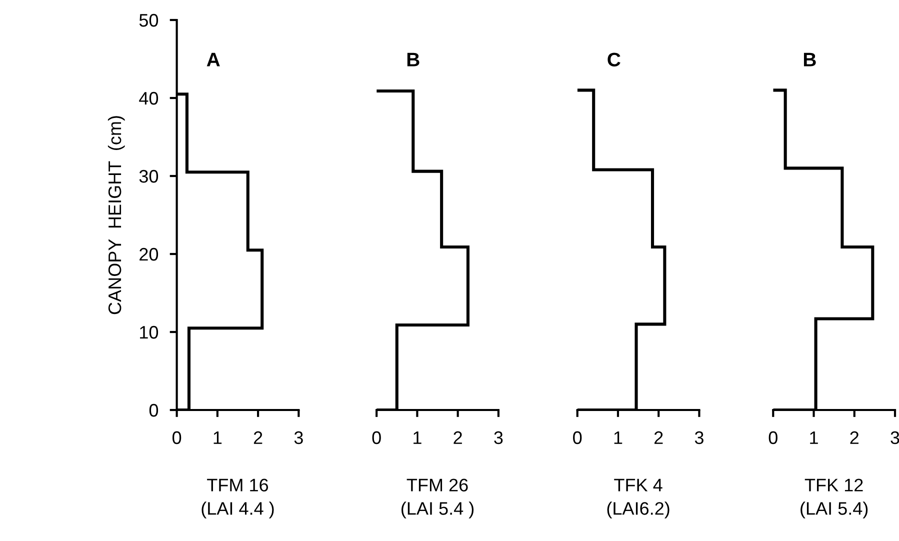 The width and height of the screenshot is (899, 541). Describe the element at coordinates (148, 176) in the screenshot. I see `y-tick-label: 30` at that location.